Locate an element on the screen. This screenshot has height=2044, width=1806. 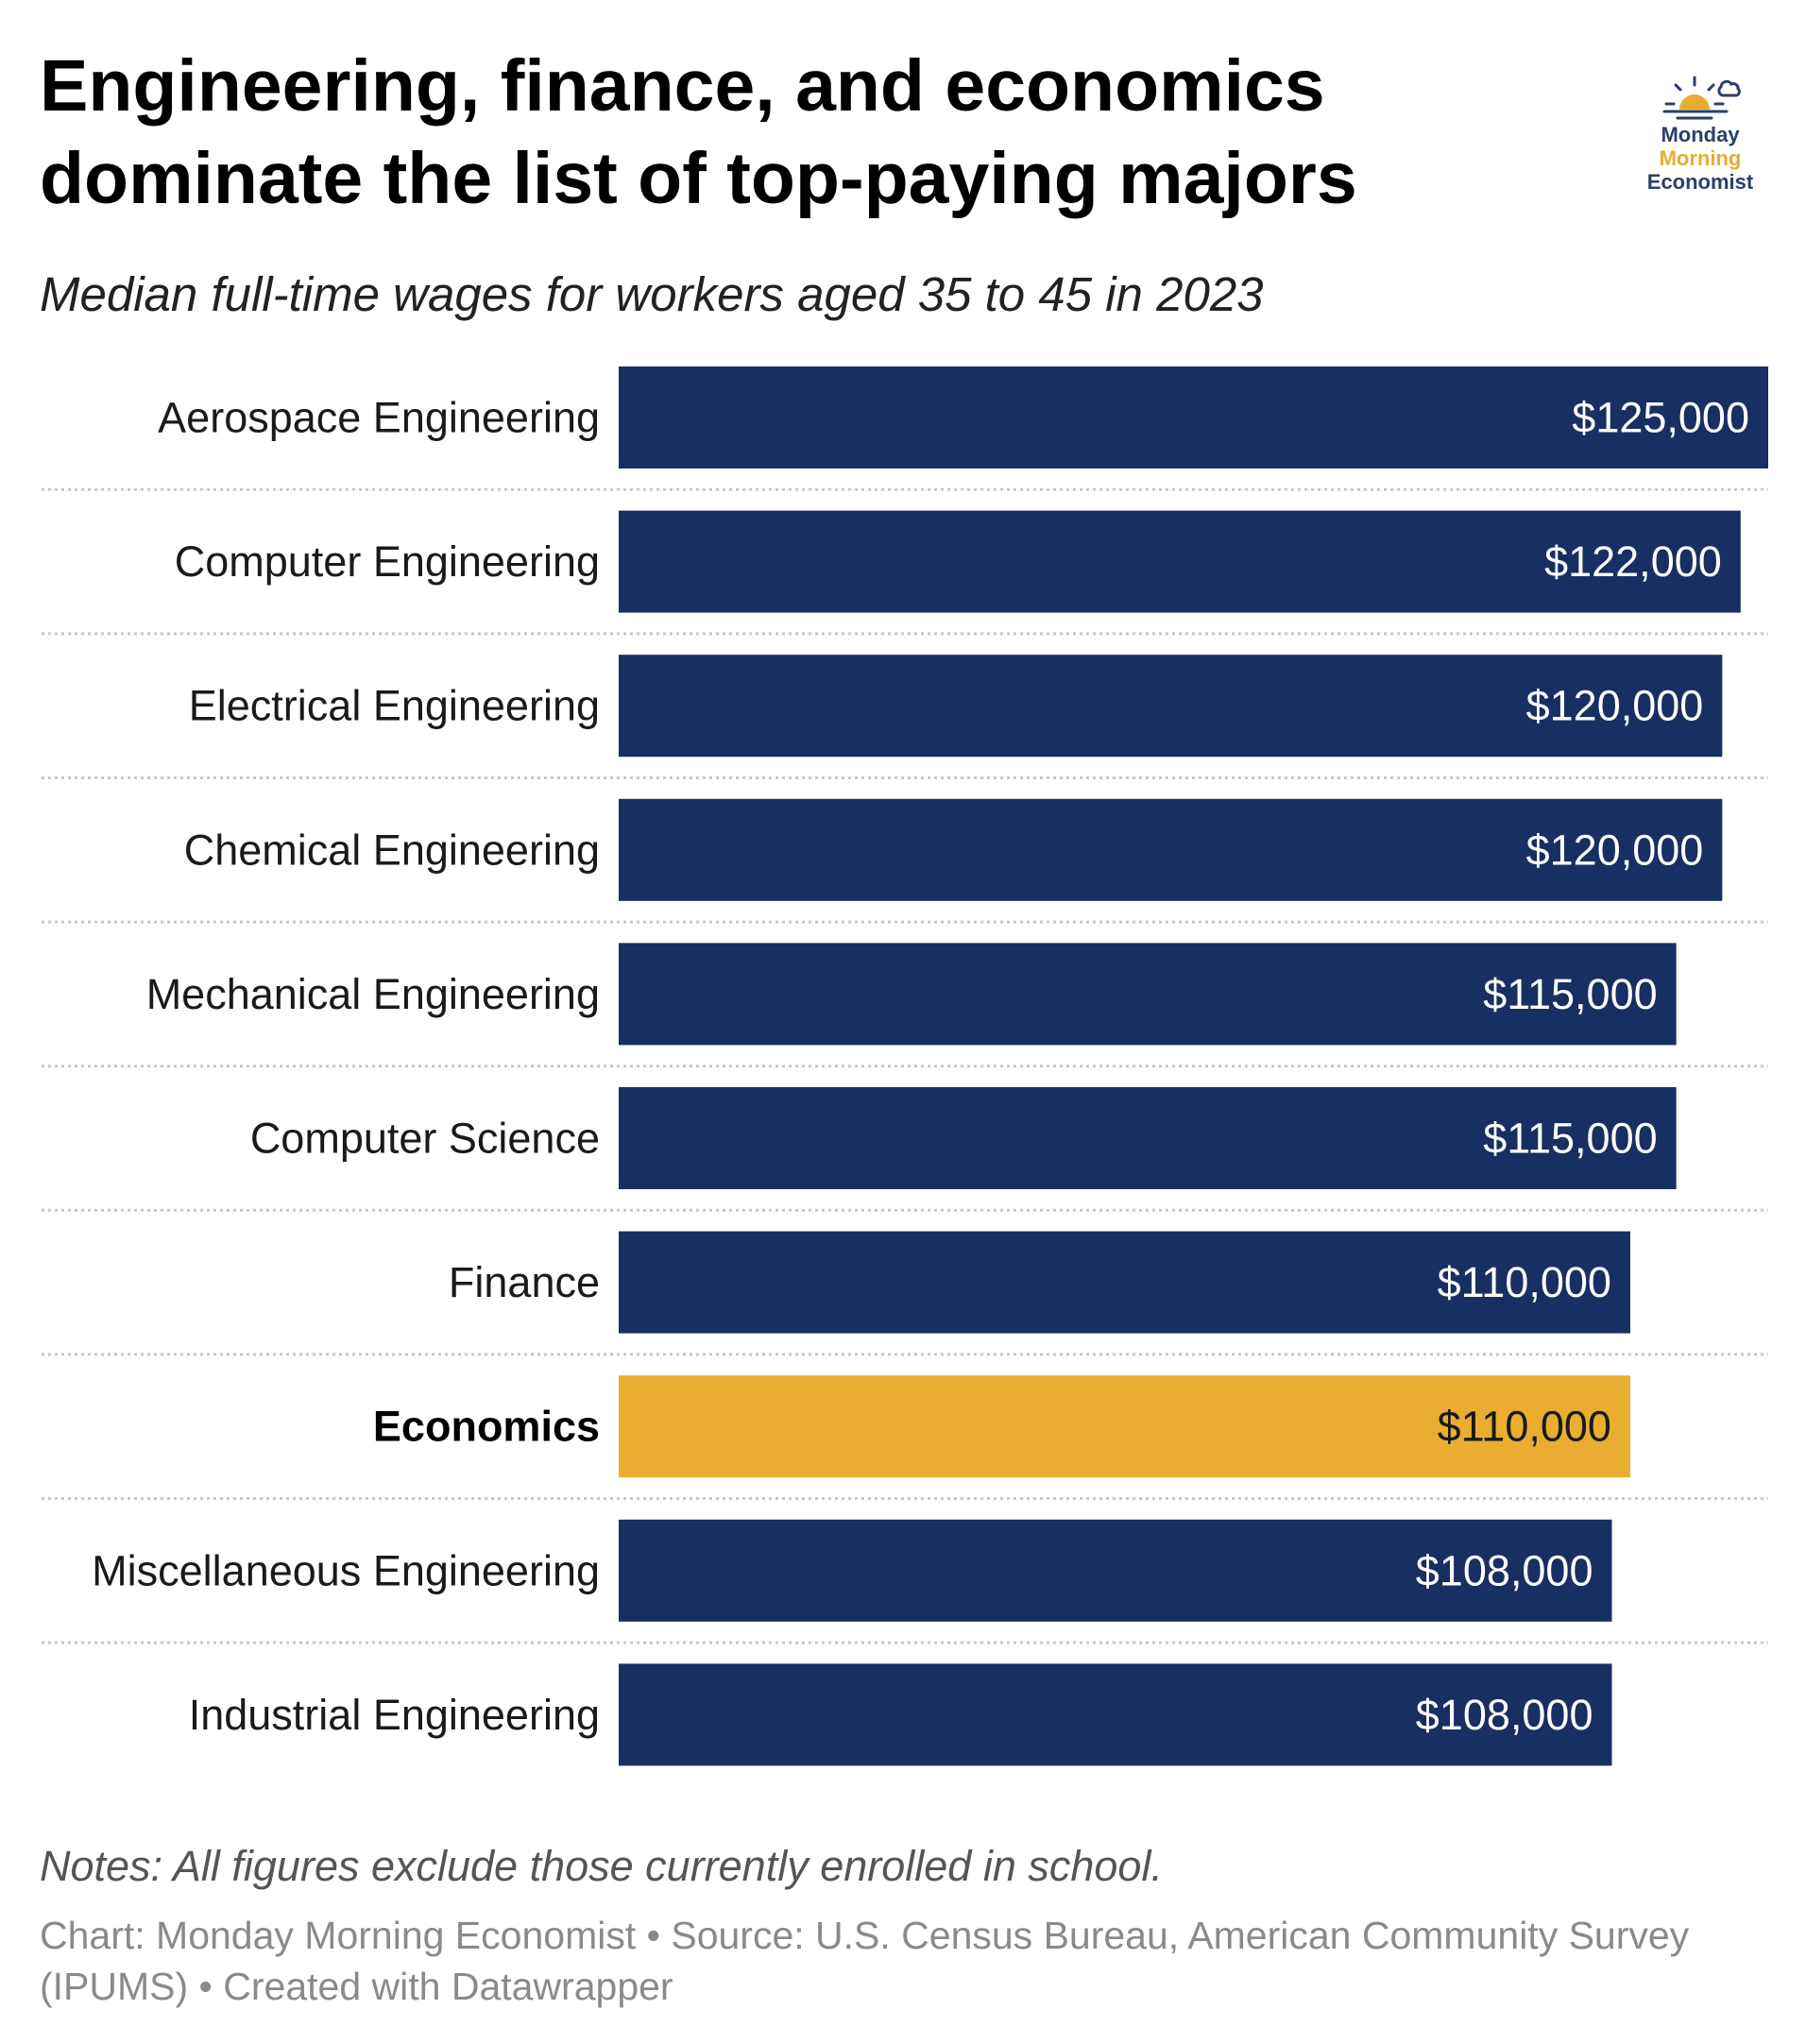
category-label: Computer Engineering is located at coordinates (387, 561).